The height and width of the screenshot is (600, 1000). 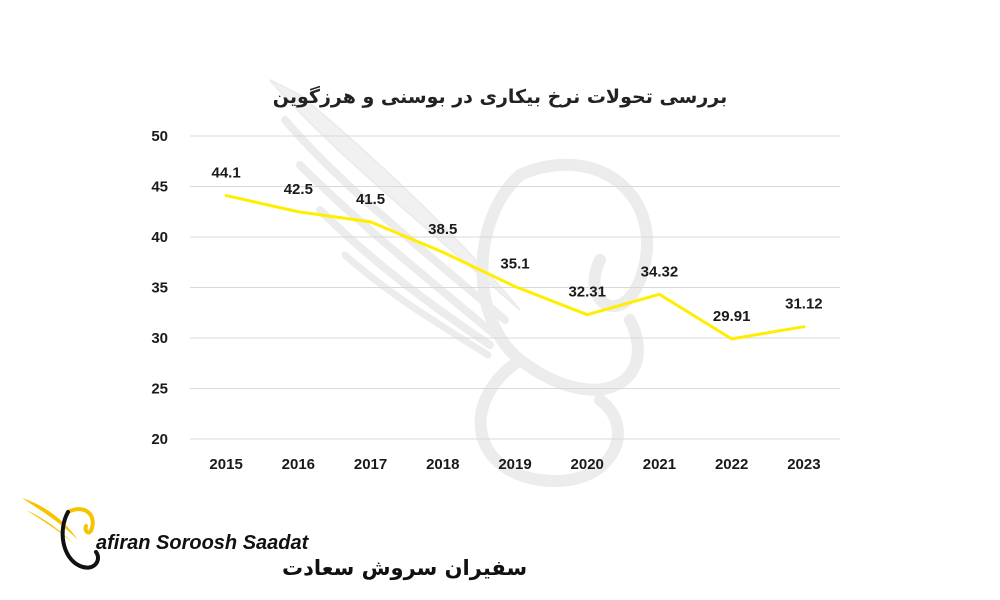 What do you see at coordinates (660, 271) in the screenshot?
I see `data-label: 34.32` at bounding box center [660, 271].